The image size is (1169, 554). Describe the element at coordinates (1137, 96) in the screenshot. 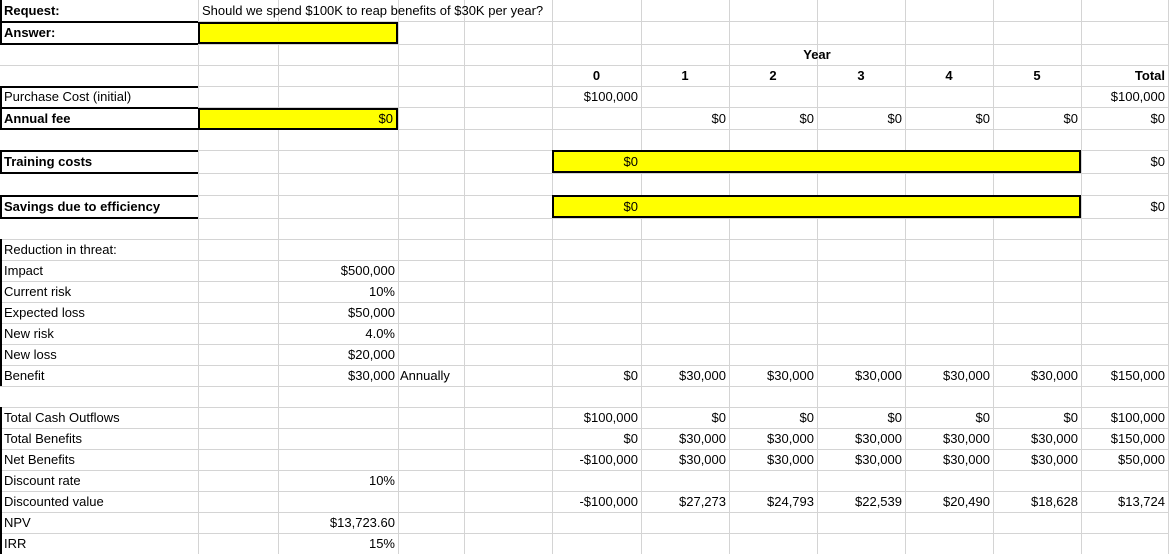

I see `purchase-total: $100,000` at that location.